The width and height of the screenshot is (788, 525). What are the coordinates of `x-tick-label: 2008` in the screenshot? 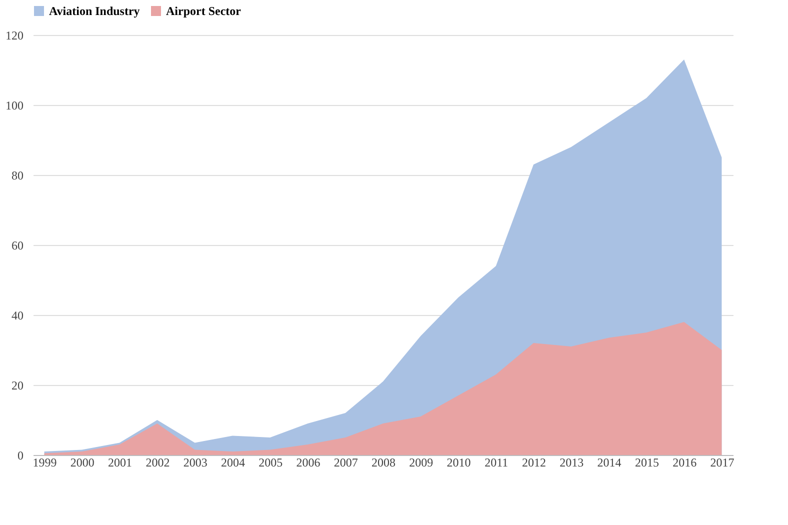 It's located at (384, 463).